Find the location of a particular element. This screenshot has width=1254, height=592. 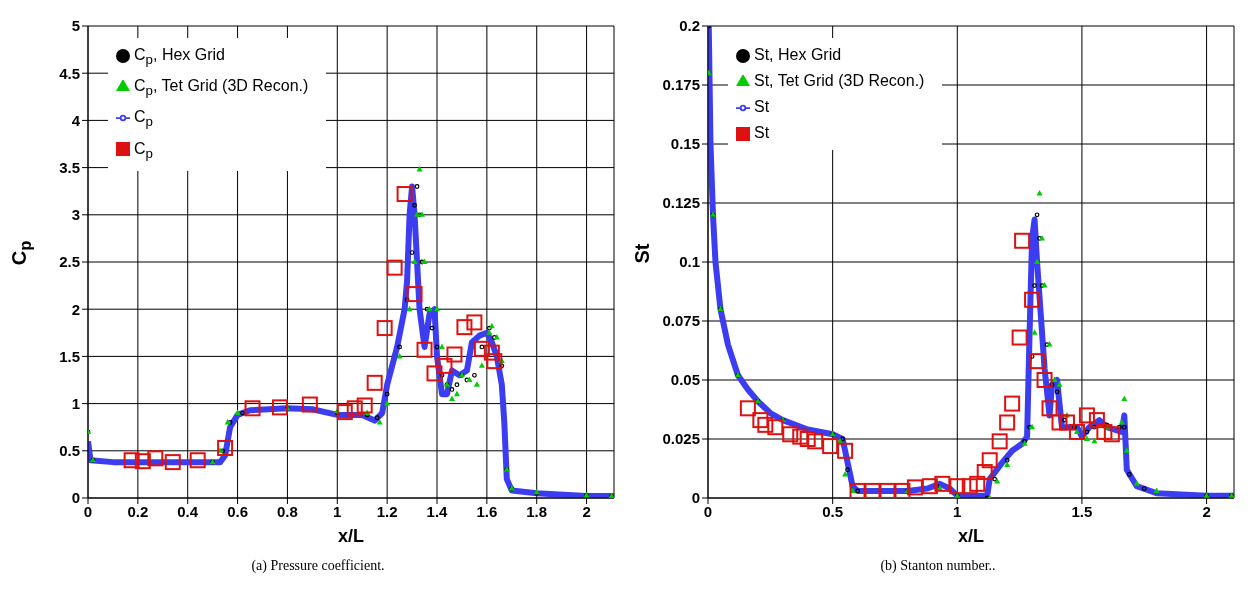

x-tick-label: 0.6 is located at coordinates (237, 511).